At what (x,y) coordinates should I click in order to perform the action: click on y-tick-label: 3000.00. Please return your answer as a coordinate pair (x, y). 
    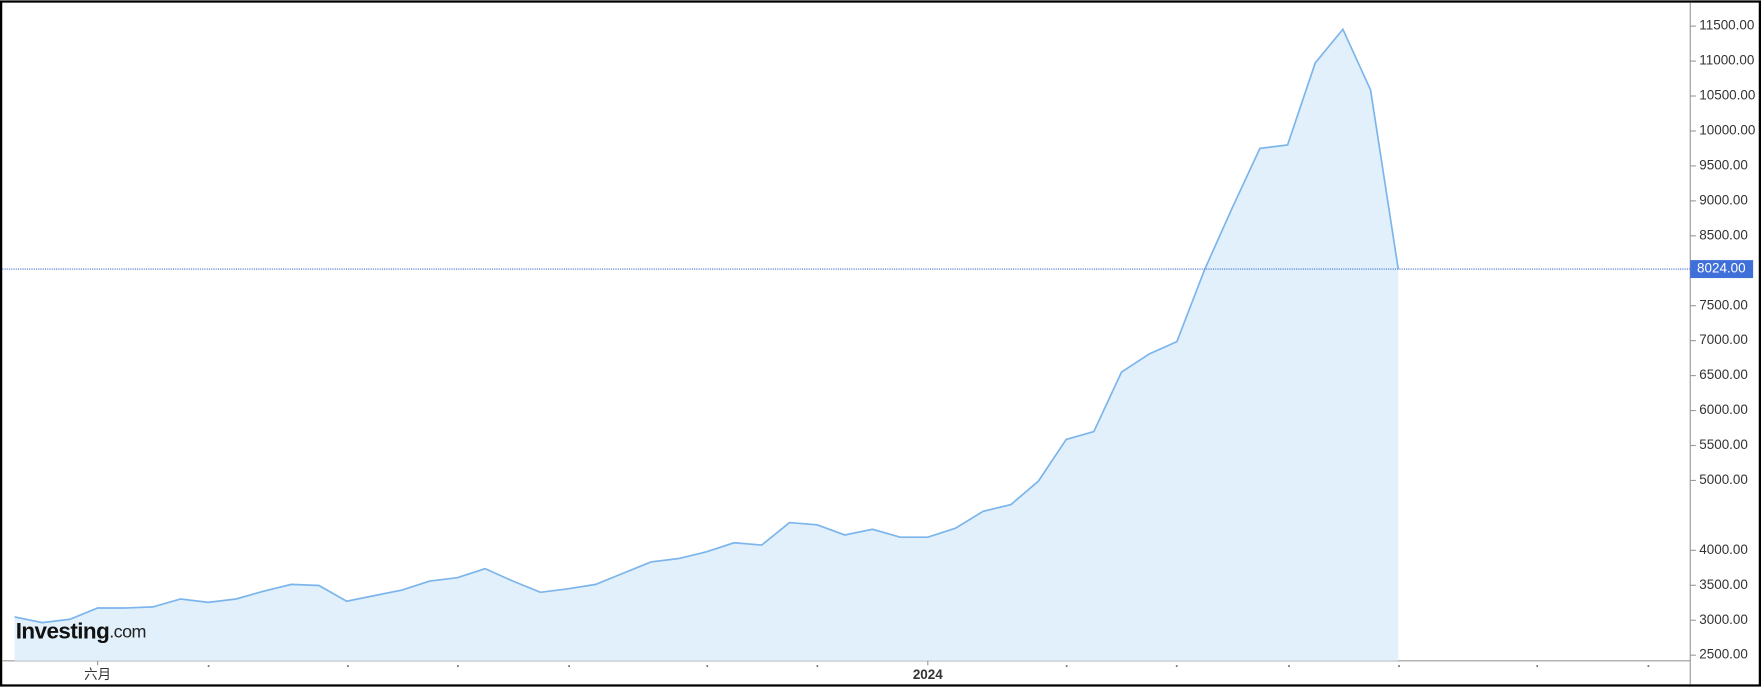
    Looking at the image, I should click on (1723, 619).